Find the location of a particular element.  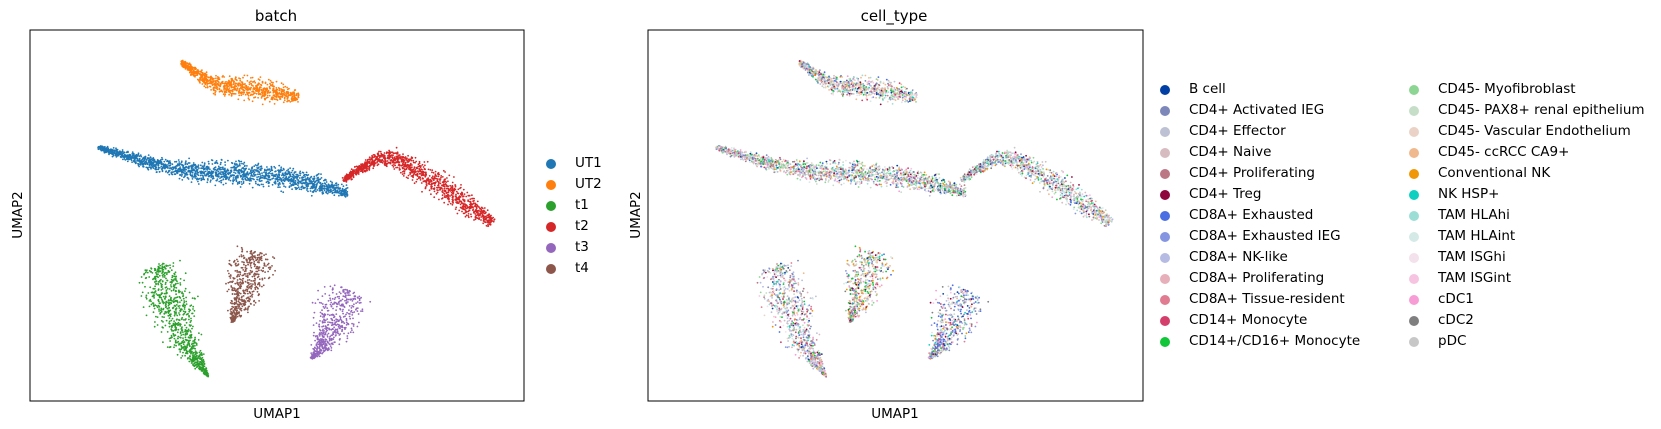

legend-item: TAM ISGint is located at coordinates (1527, 278).